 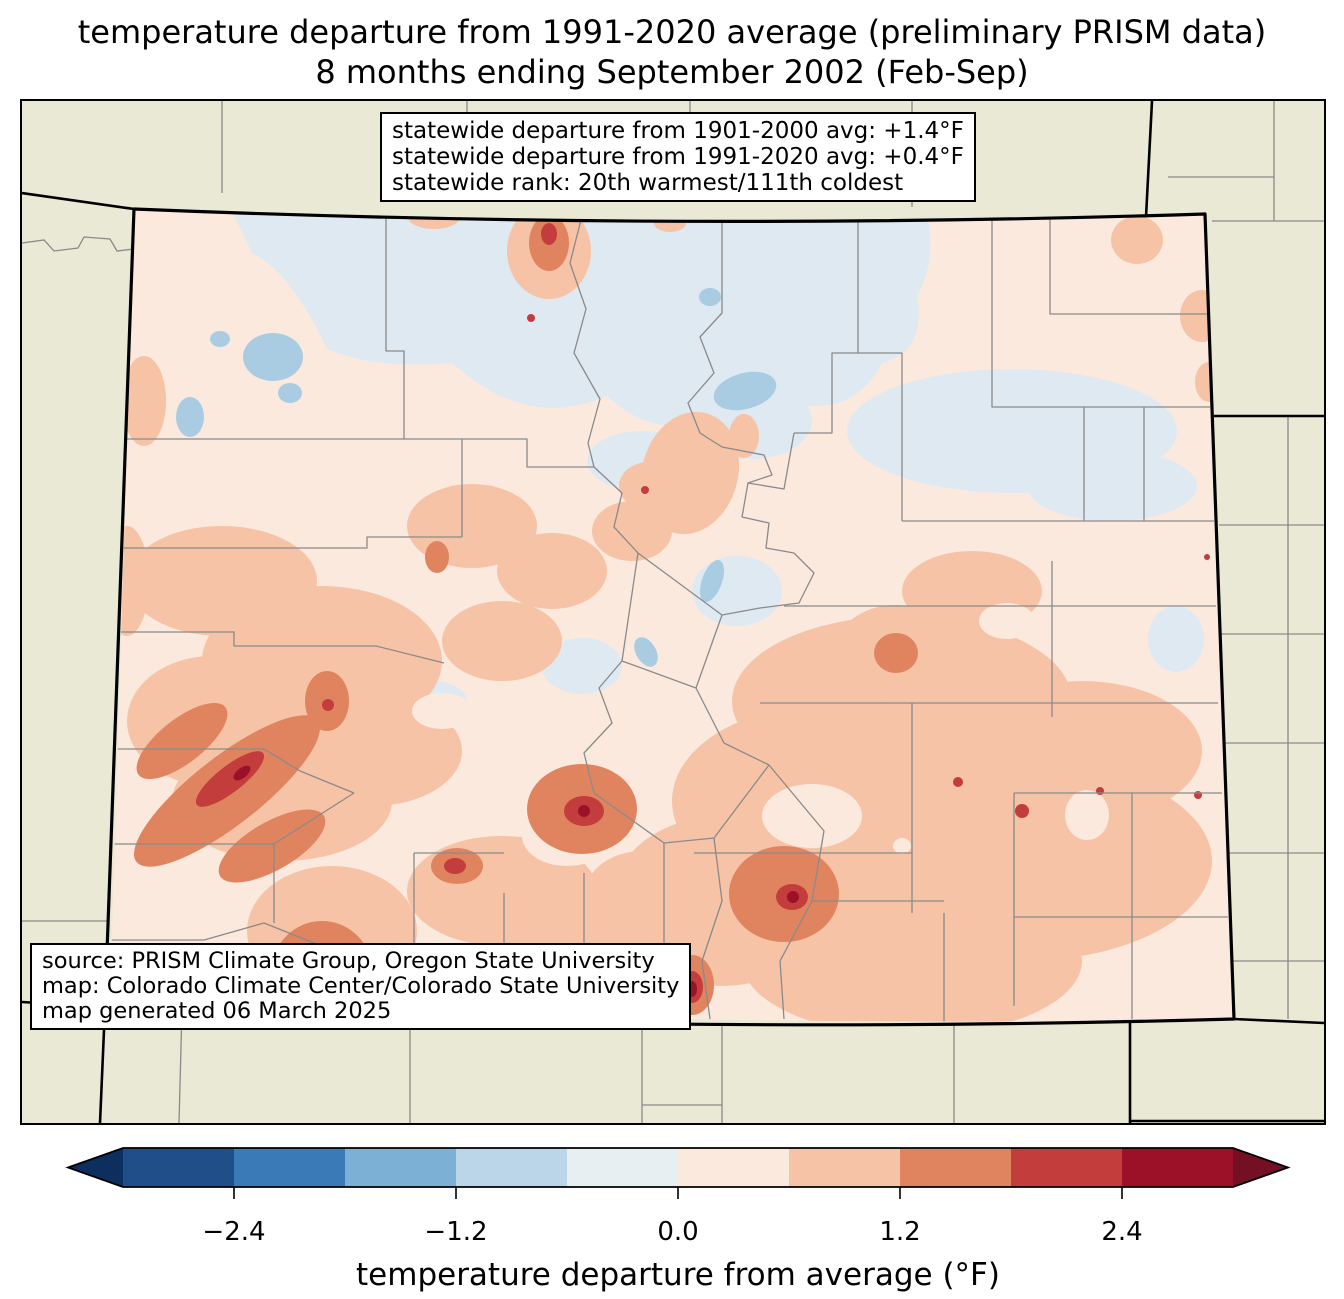 I want to click on title-line-2: 8 months ending September 2002 (Feb-Sep), so click(x=672, y=72).